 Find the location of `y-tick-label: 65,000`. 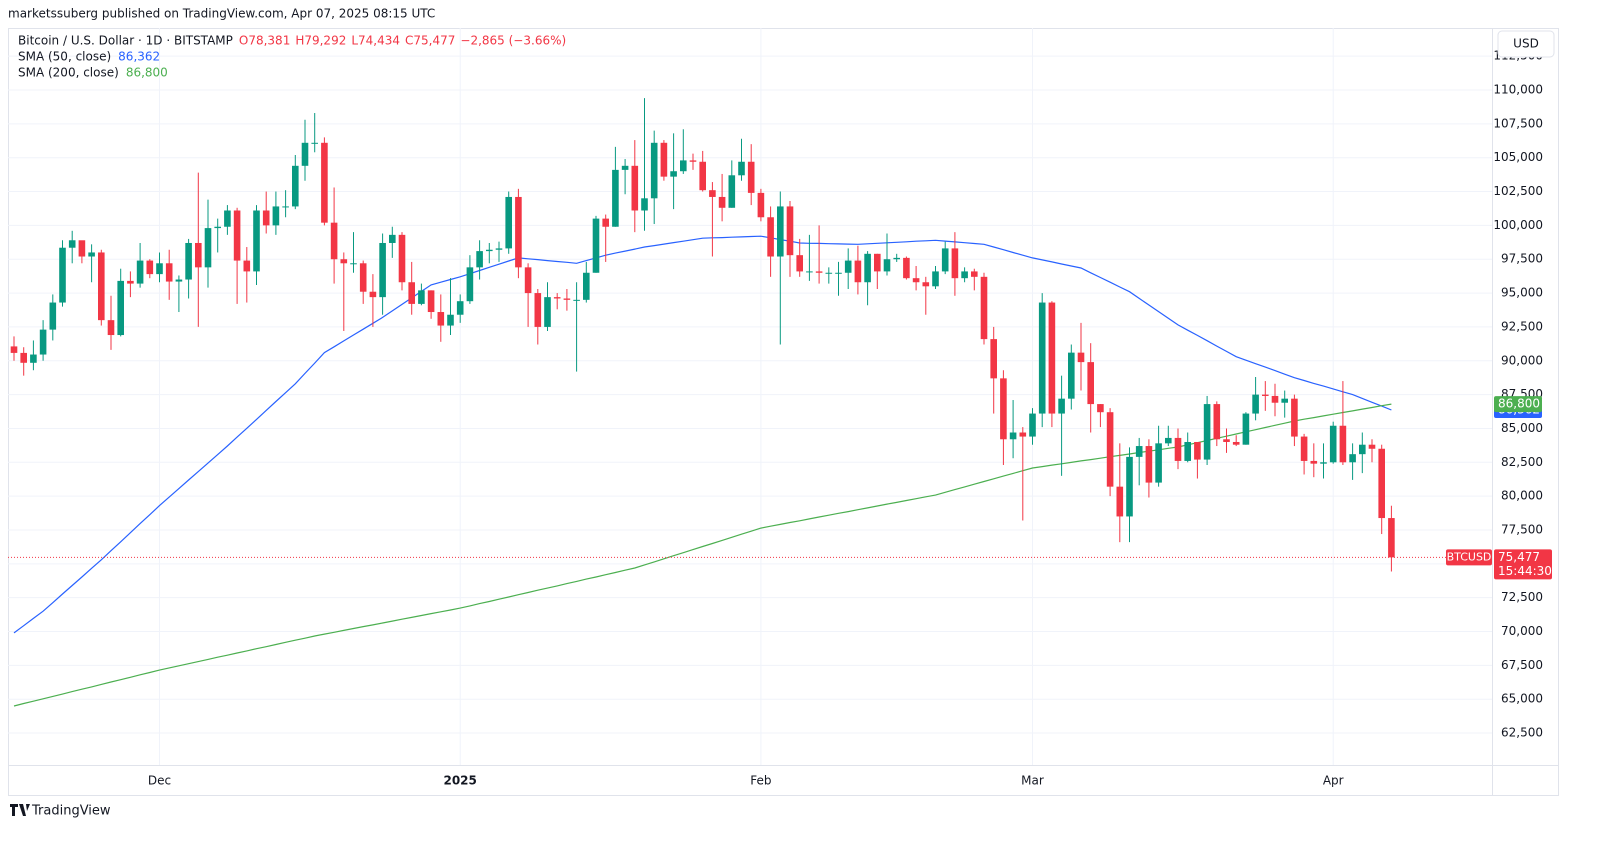

y-tick-label: 65,000 is located at coordinates (1522, 699).